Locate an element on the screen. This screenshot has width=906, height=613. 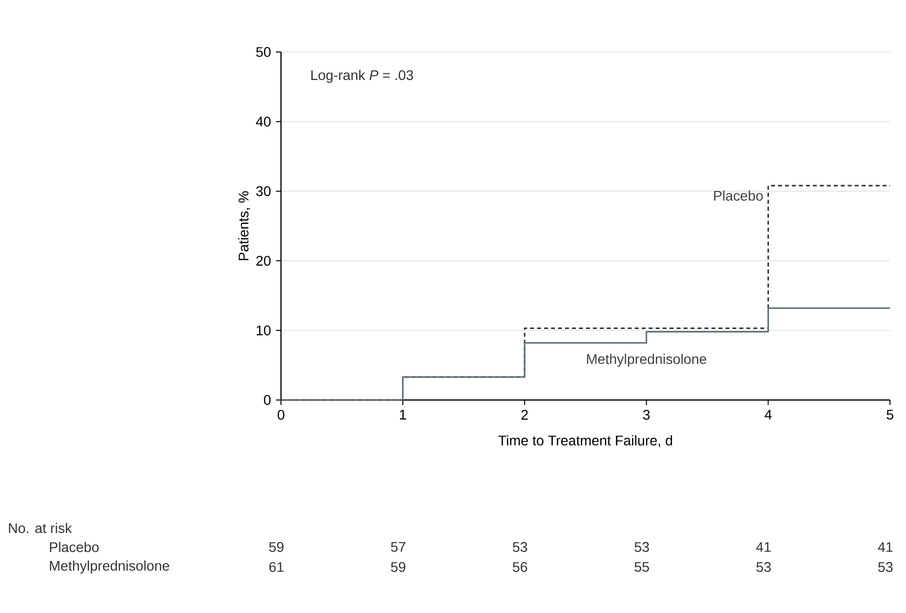
text: Methylprednisolone is located at coordinates (110, 567).